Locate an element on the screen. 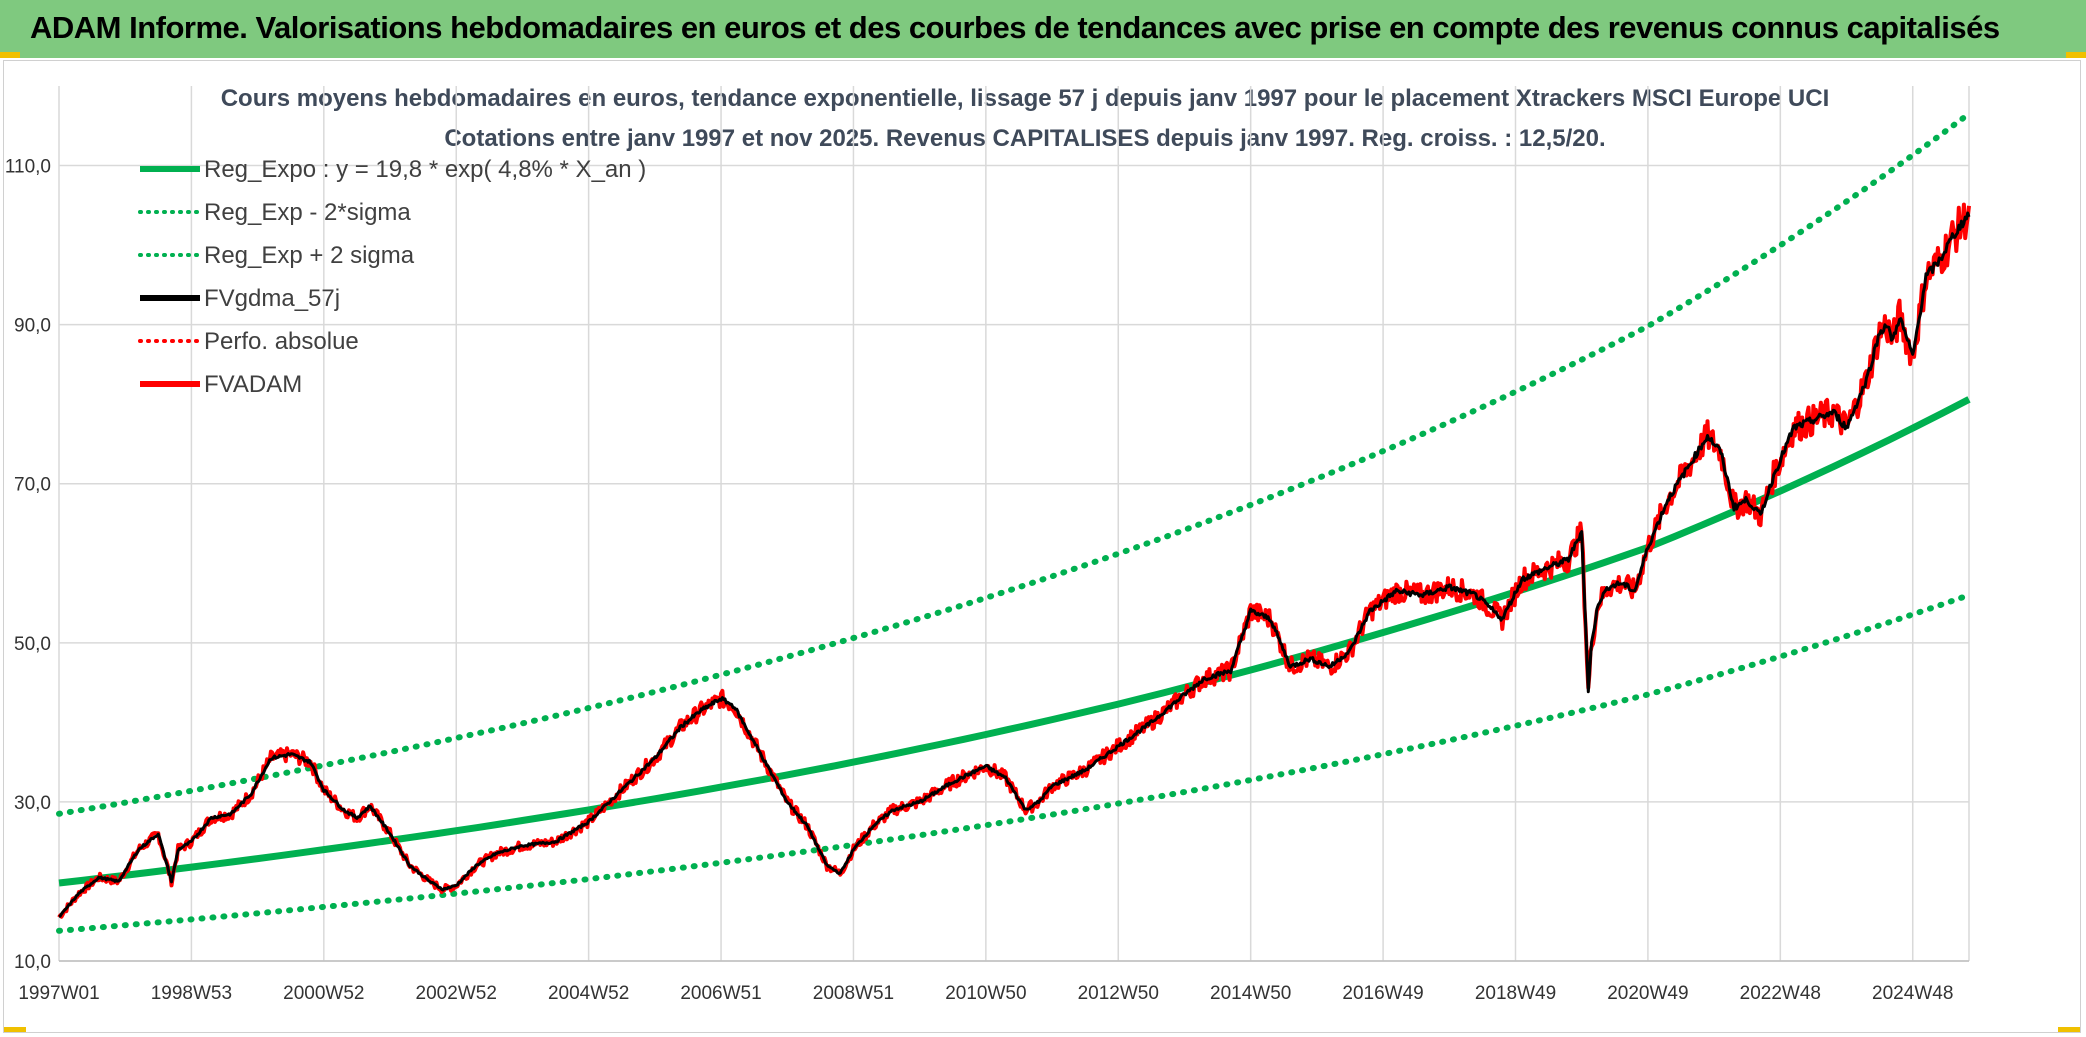 Image resolution: width=2086 pixels, height=1037 pixels. x-tick-label: 2020W49 is located at coordinates (1647, 993).